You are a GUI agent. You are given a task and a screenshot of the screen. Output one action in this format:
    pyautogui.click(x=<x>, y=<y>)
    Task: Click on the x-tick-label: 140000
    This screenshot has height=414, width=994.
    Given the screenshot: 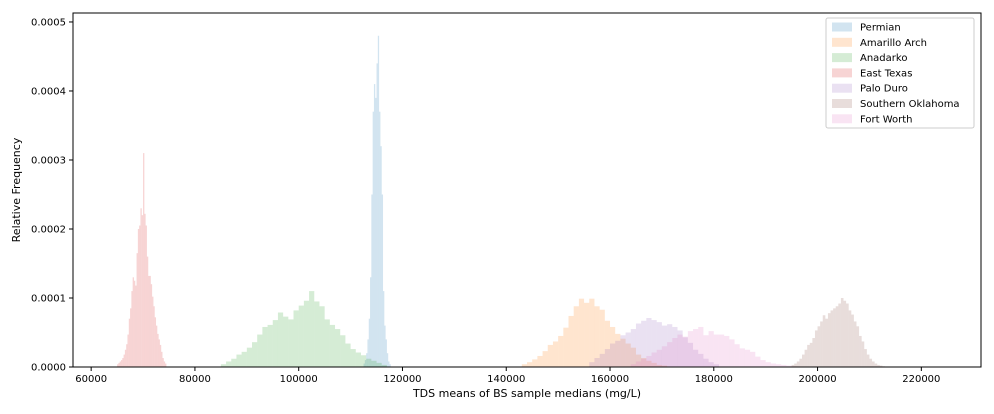 What is the action you would take?
    pyautogui.click(x=506, y=379)
    